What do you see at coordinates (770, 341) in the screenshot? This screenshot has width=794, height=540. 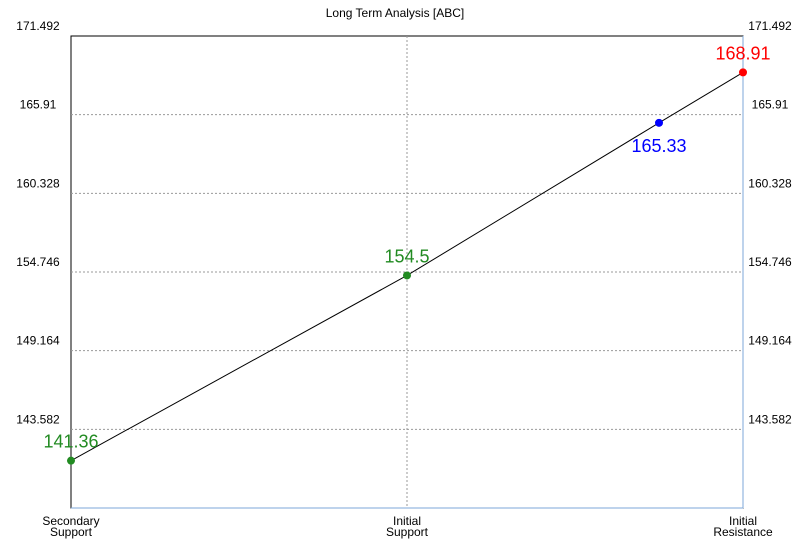 I see `y-tick-label-right: 149.164` at bounding box center [770, 341].